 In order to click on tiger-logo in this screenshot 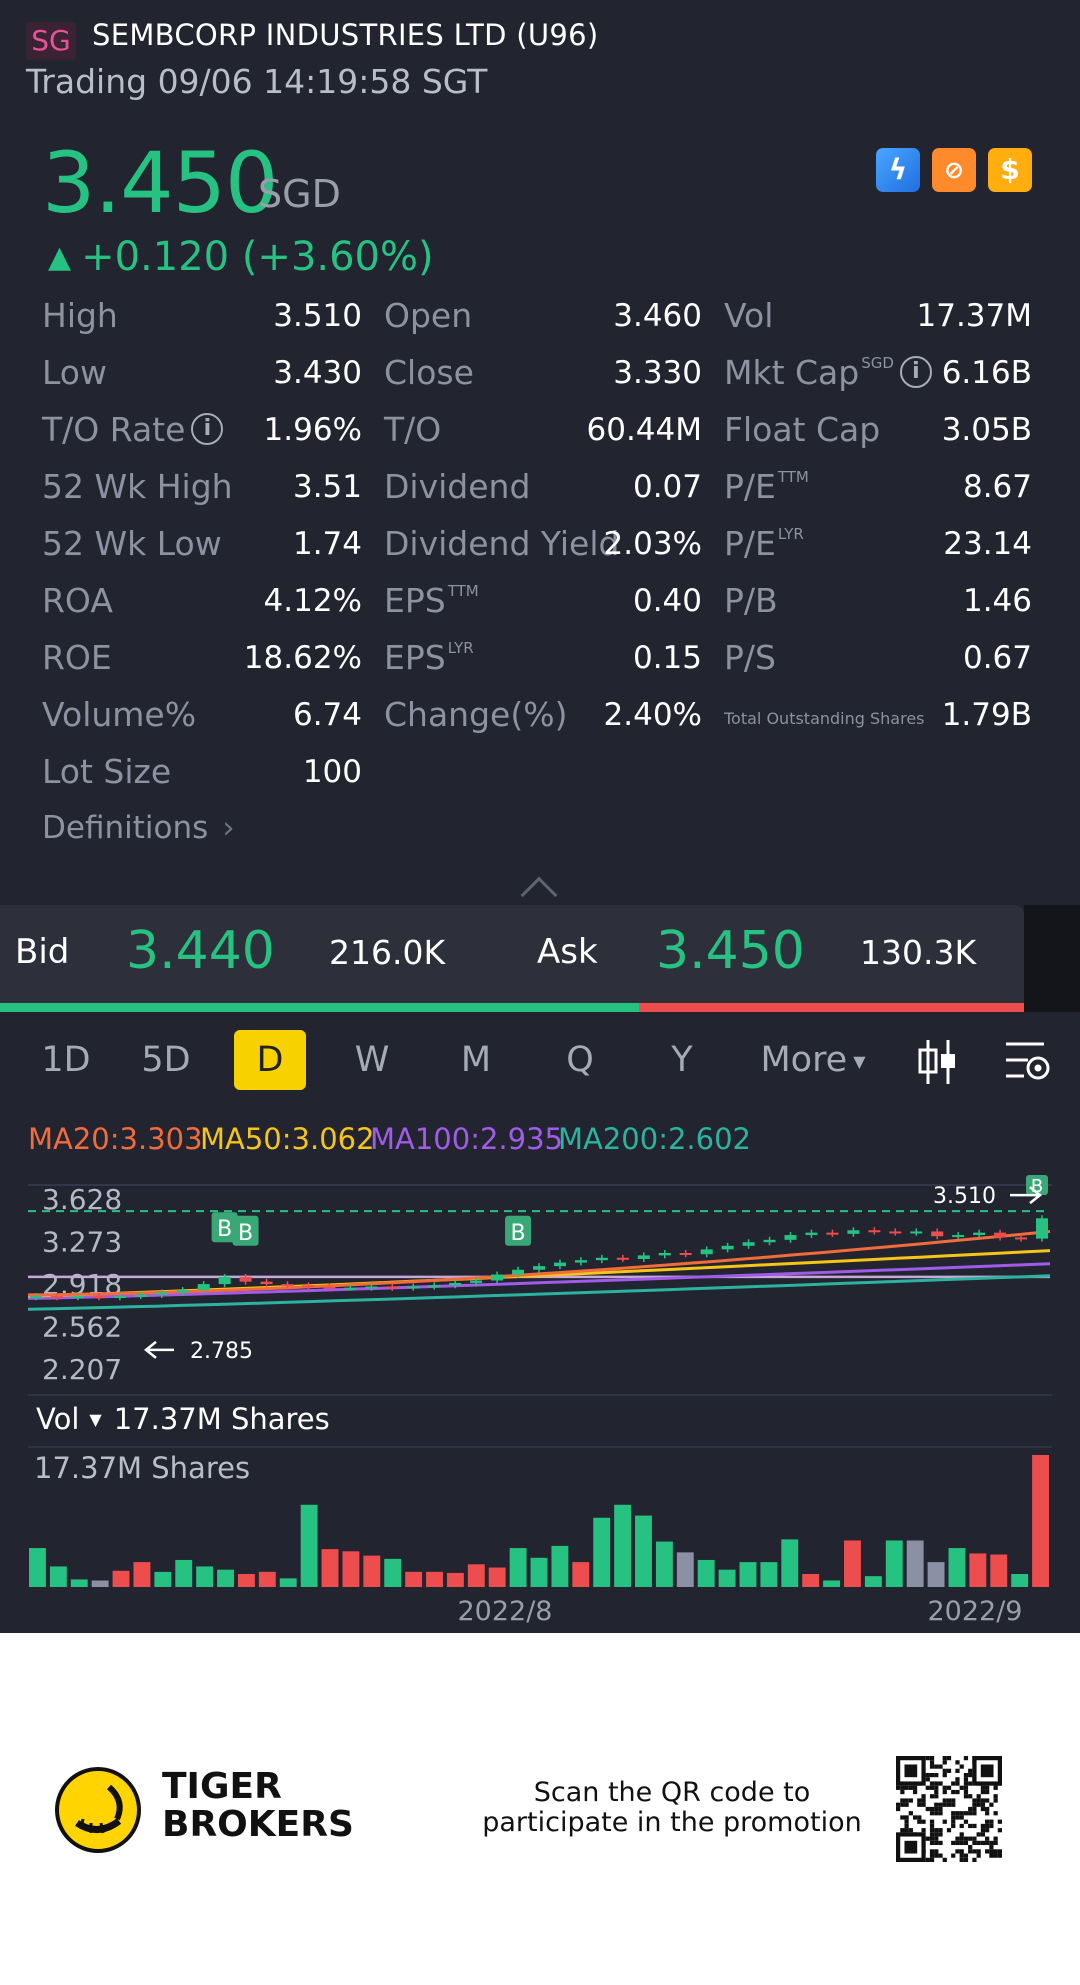, I will do `click(98, 1810)`.